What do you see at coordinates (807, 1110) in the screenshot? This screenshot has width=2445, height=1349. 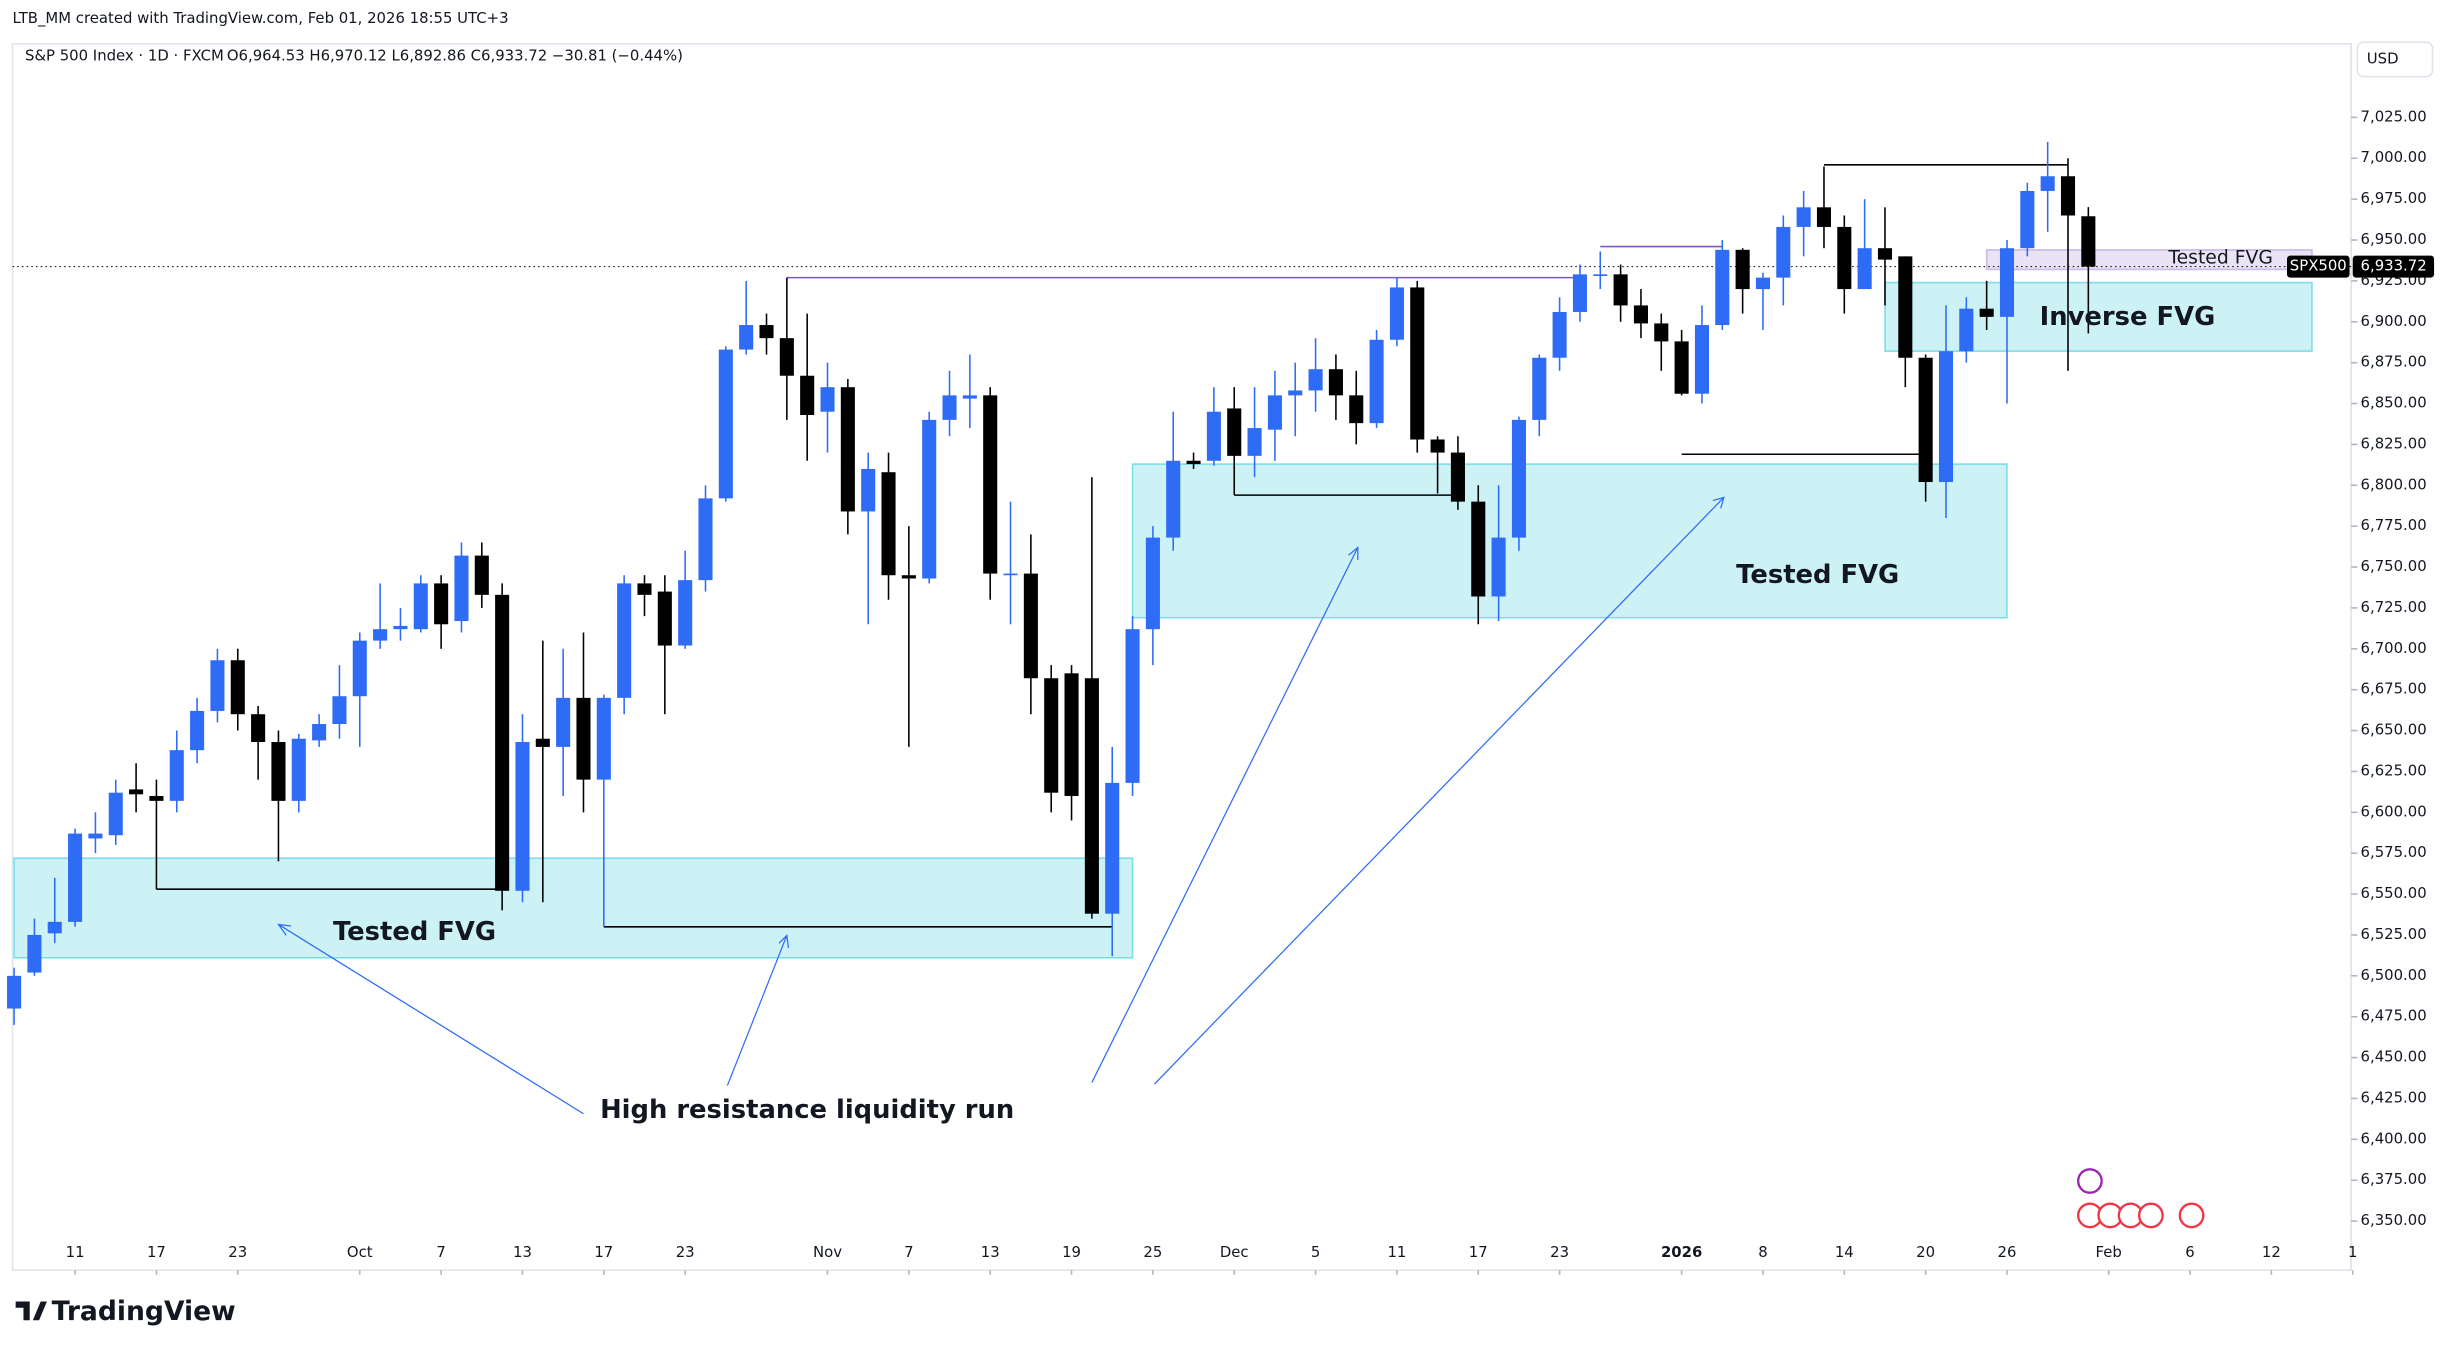 I see `annotation: High resistance liquidity run` at bounding box center [807, 1110].